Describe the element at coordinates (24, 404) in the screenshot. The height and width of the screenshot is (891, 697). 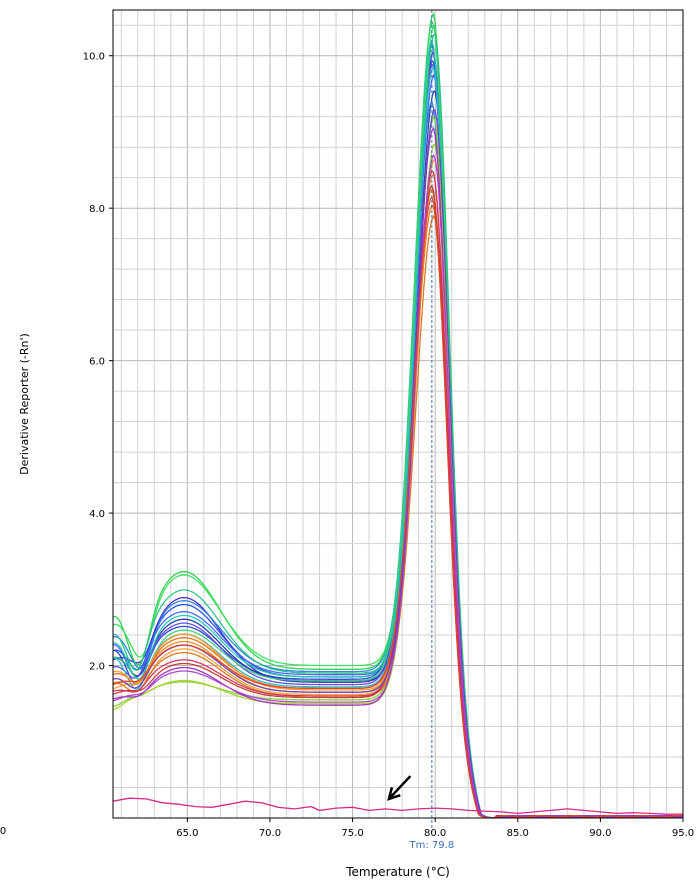
I see `y-axis-label: Derivative Reporter (-Rn')` at that location.